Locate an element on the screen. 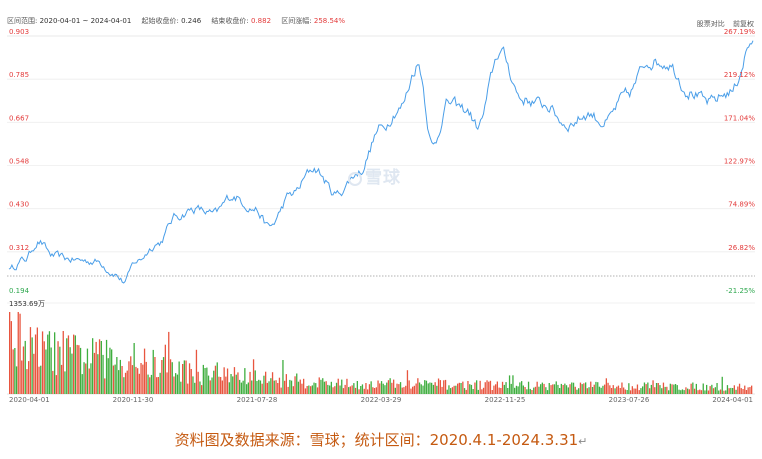 This screenshot has height=459, width=762. compare-button: 股票对比 is located at coordinates (710, 24).